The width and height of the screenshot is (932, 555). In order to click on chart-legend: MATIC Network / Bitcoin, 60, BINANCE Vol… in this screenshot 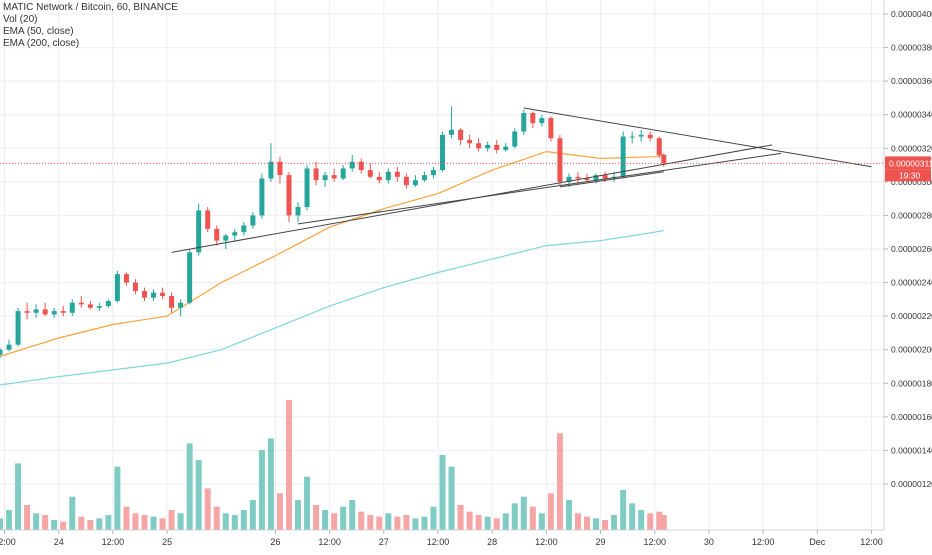, I will do `click(90, 26)`.